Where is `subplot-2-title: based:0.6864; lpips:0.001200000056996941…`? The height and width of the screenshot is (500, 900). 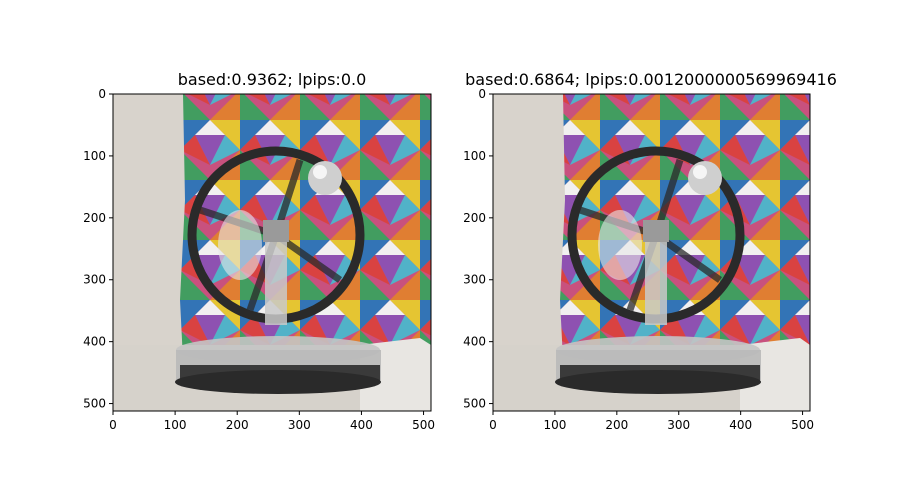
subplot-2-title: based:0.6864; lpips:0.001200000056996941… is located at coordinates (651, 79).